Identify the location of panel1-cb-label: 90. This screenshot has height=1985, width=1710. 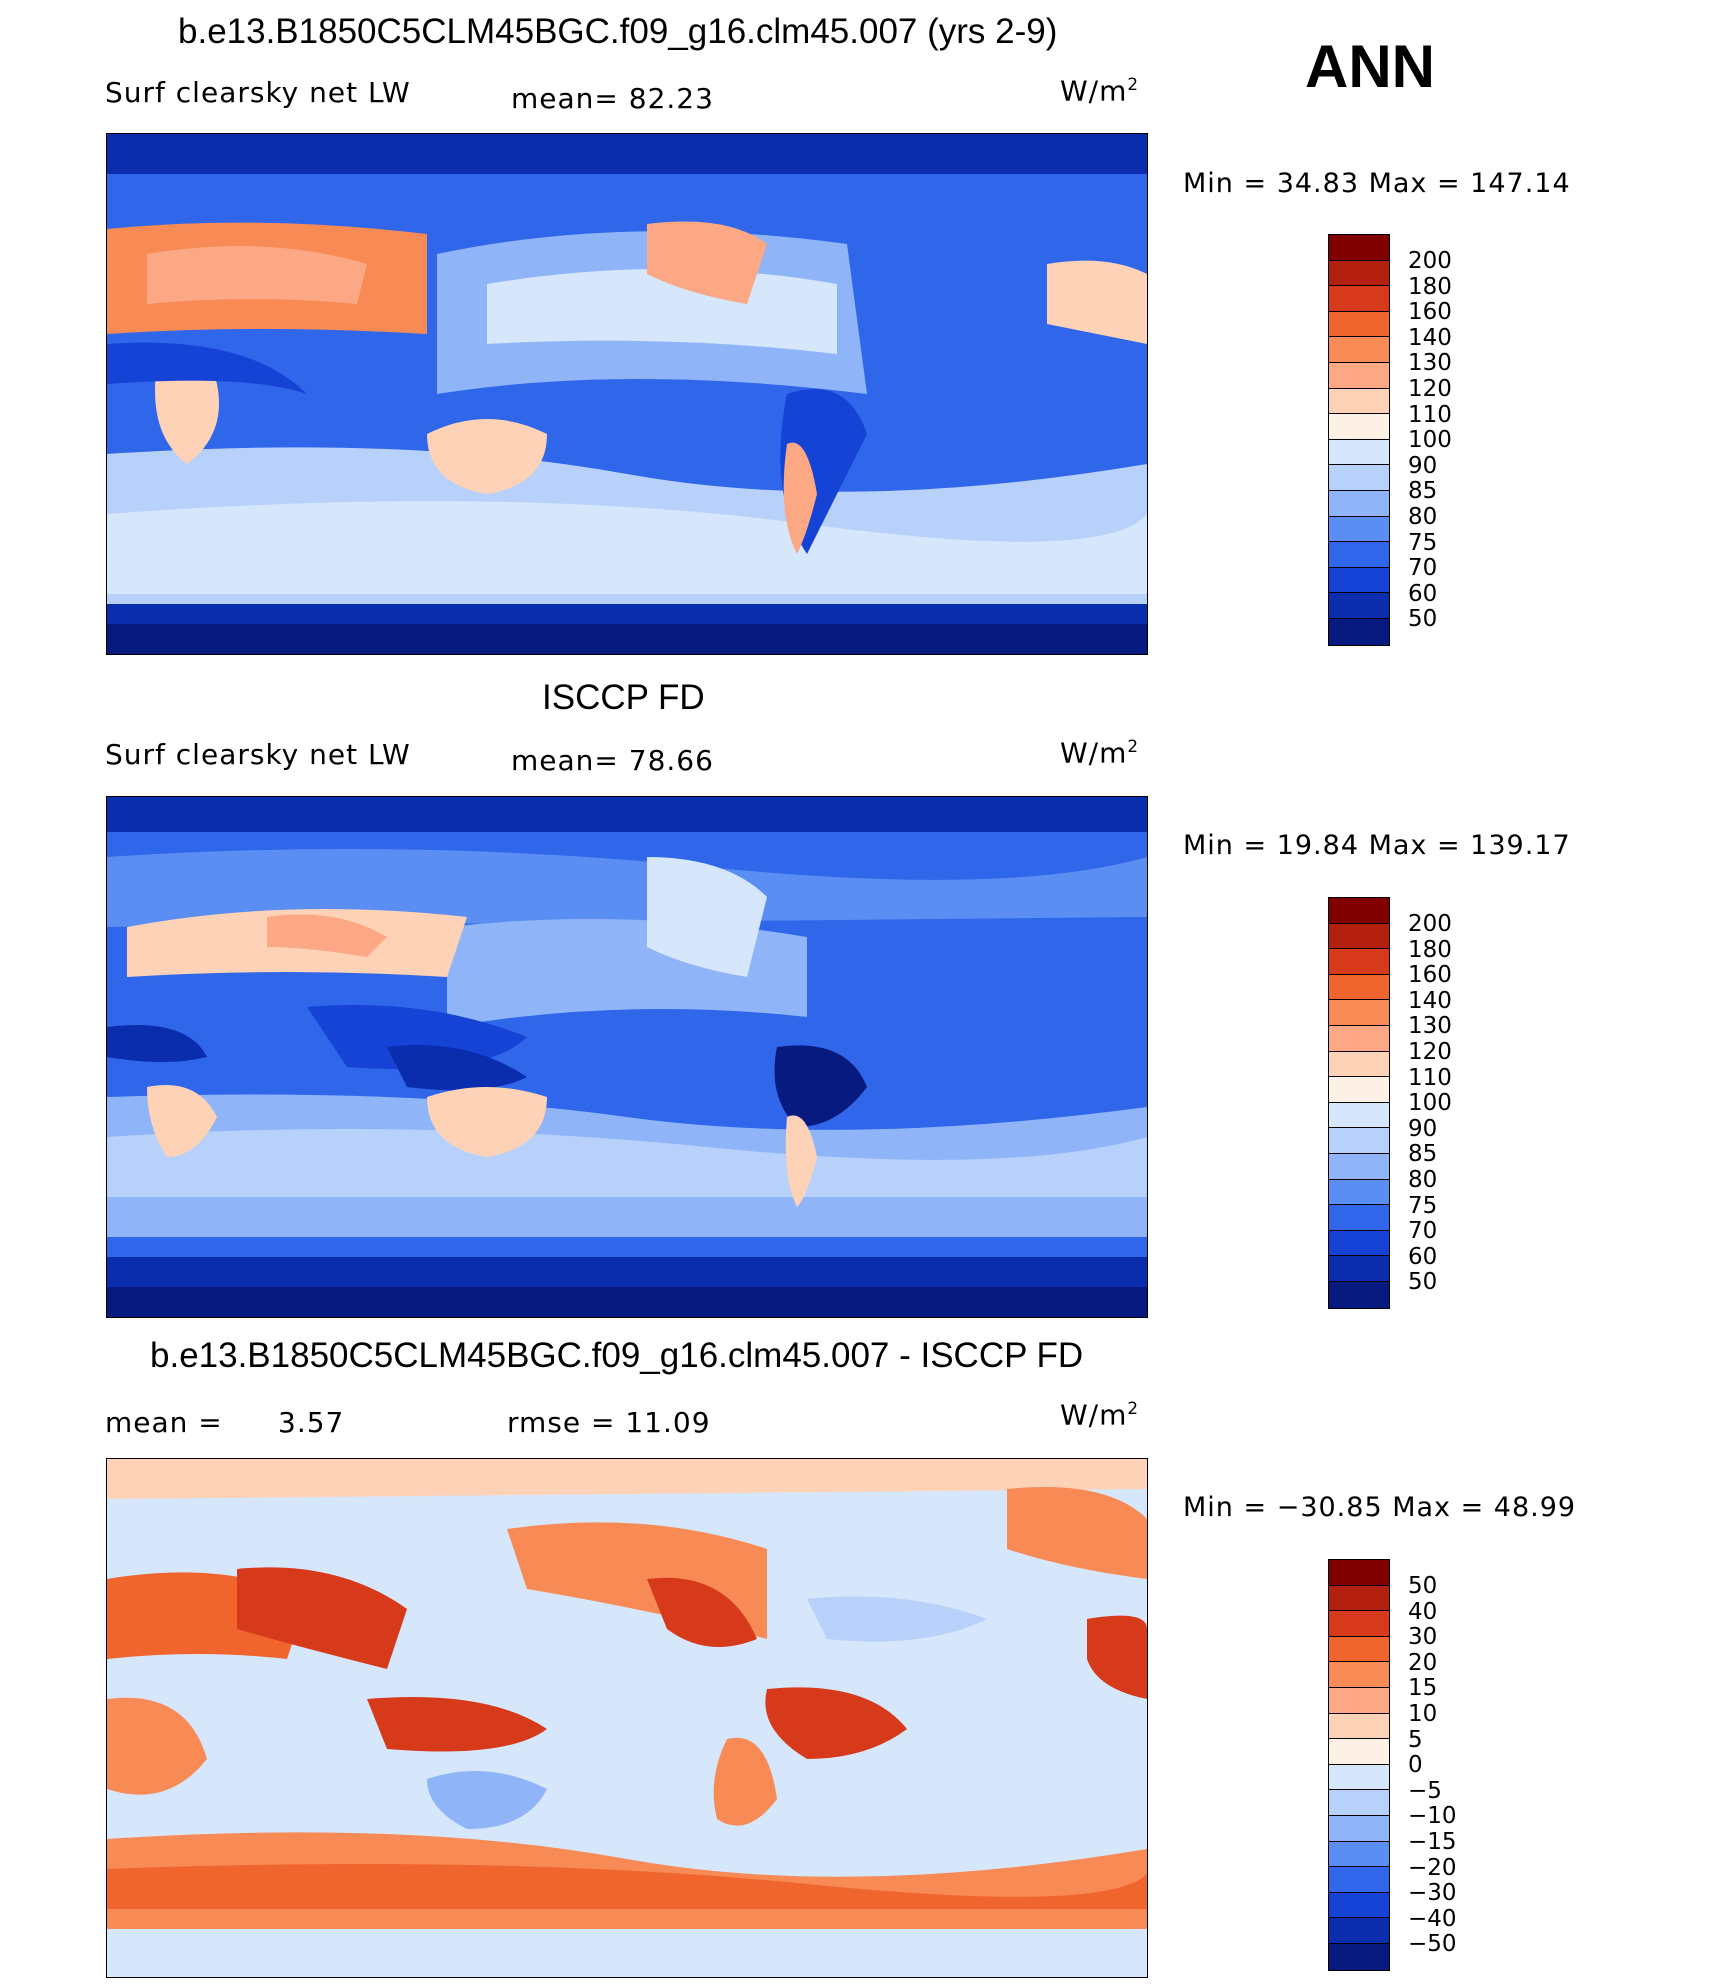
(1423, 466).